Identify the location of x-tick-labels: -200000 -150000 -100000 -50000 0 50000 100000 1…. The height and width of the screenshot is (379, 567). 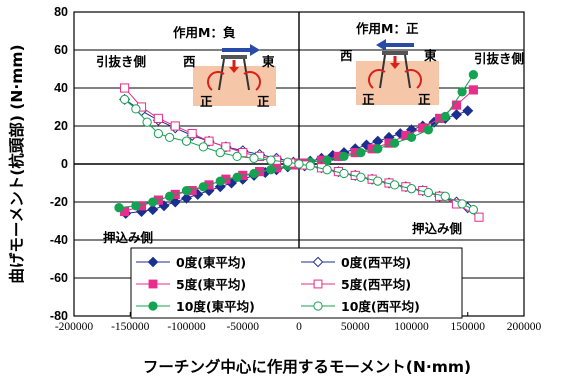
(298, 327).